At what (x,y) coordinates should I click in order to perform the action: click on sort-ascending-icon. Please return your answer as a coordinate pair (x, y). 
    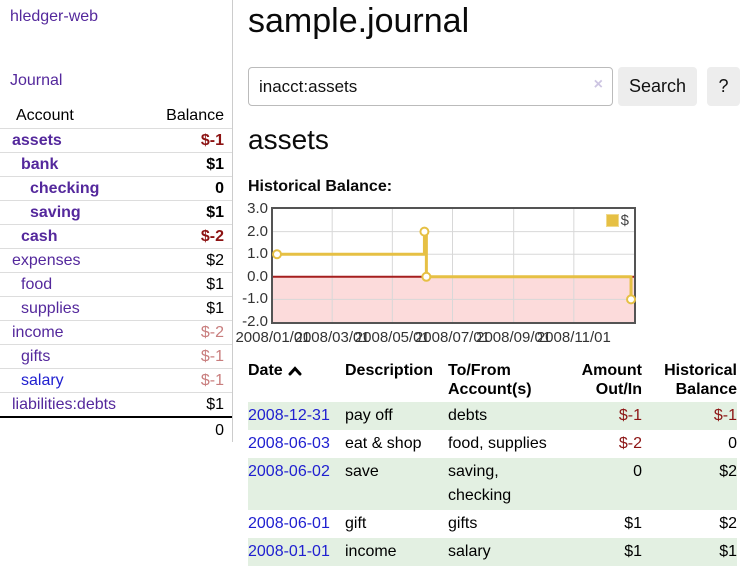
    Looking at the image, I should click on (295, 371).